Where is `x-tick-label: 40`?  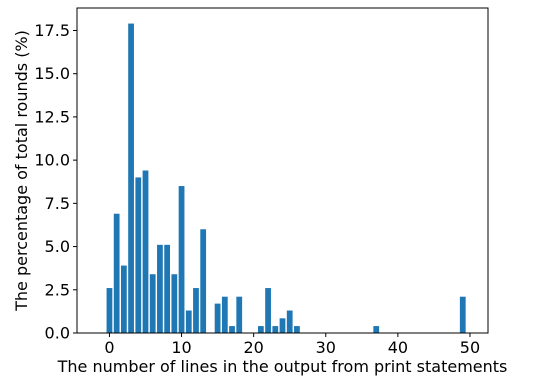
x-tick-label: 40 is located at coordinates (398, 347).